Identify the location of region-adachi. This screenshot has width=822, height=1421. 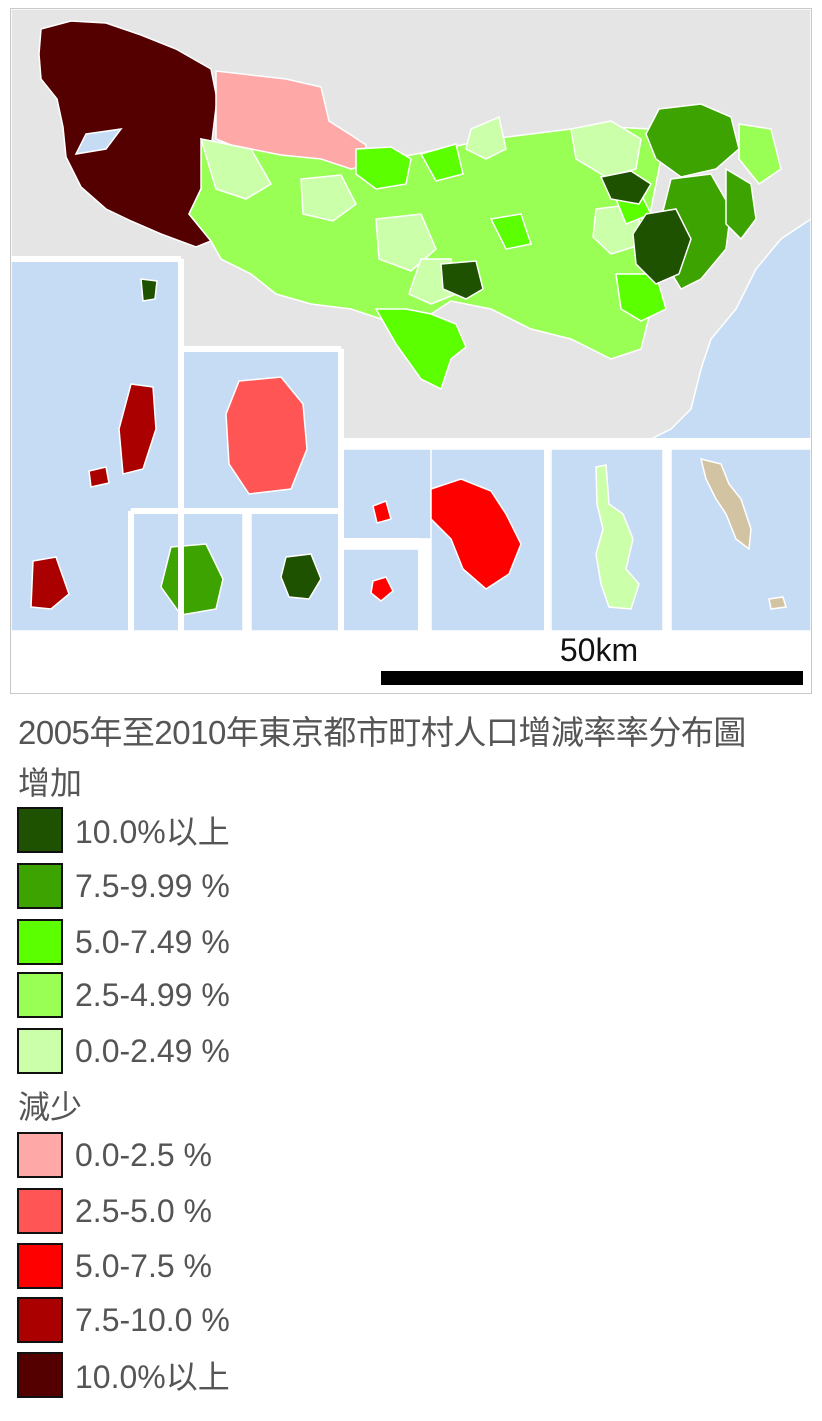
(692, 140).